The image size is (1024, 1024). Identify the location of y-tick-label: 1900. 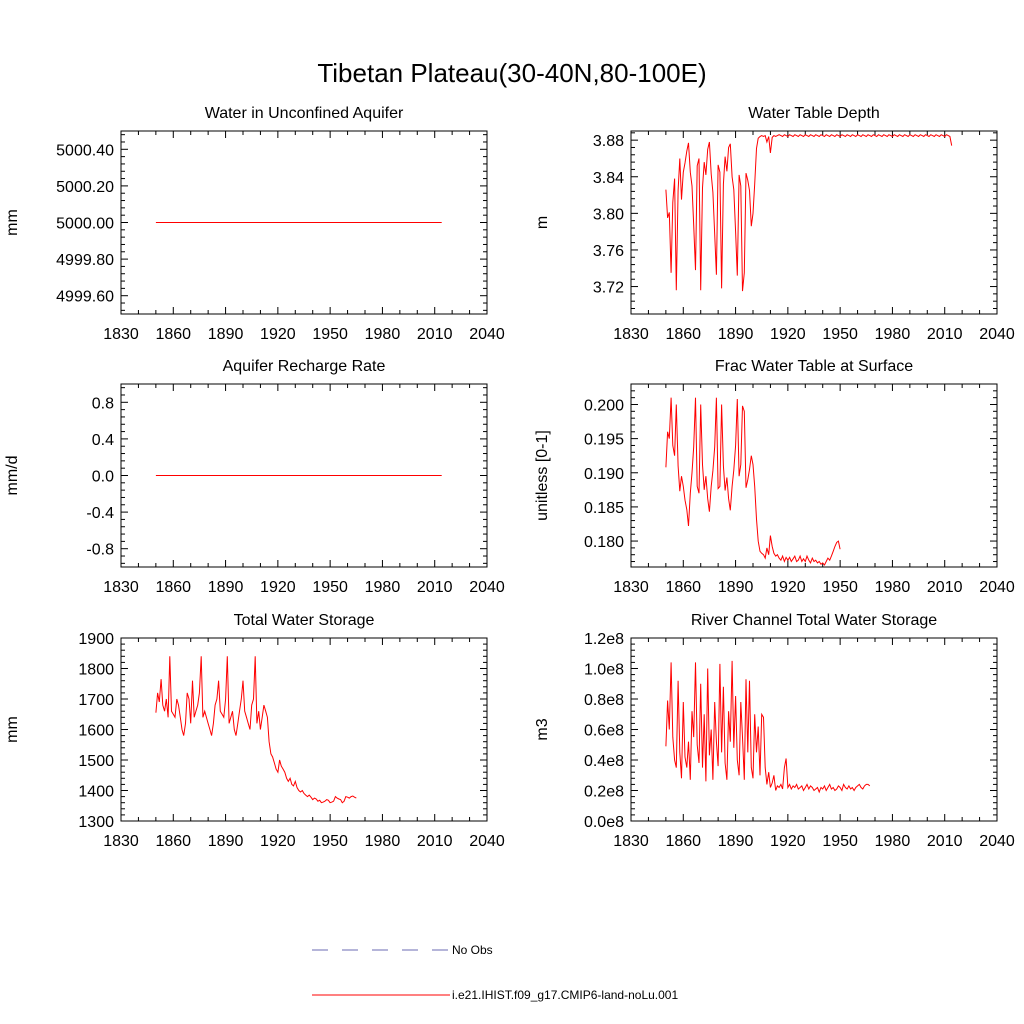
(96, 639).